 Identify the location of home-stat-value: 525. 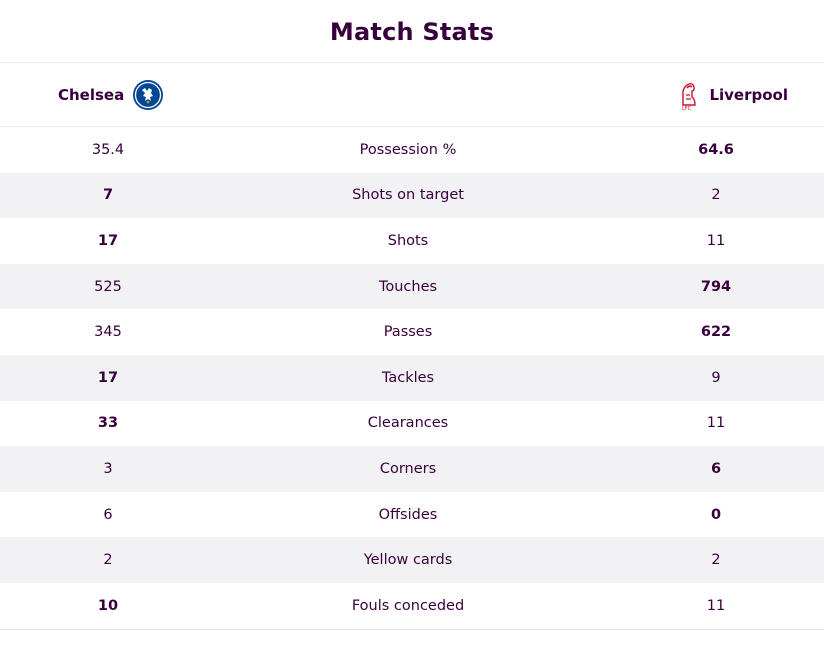
(108, 286).